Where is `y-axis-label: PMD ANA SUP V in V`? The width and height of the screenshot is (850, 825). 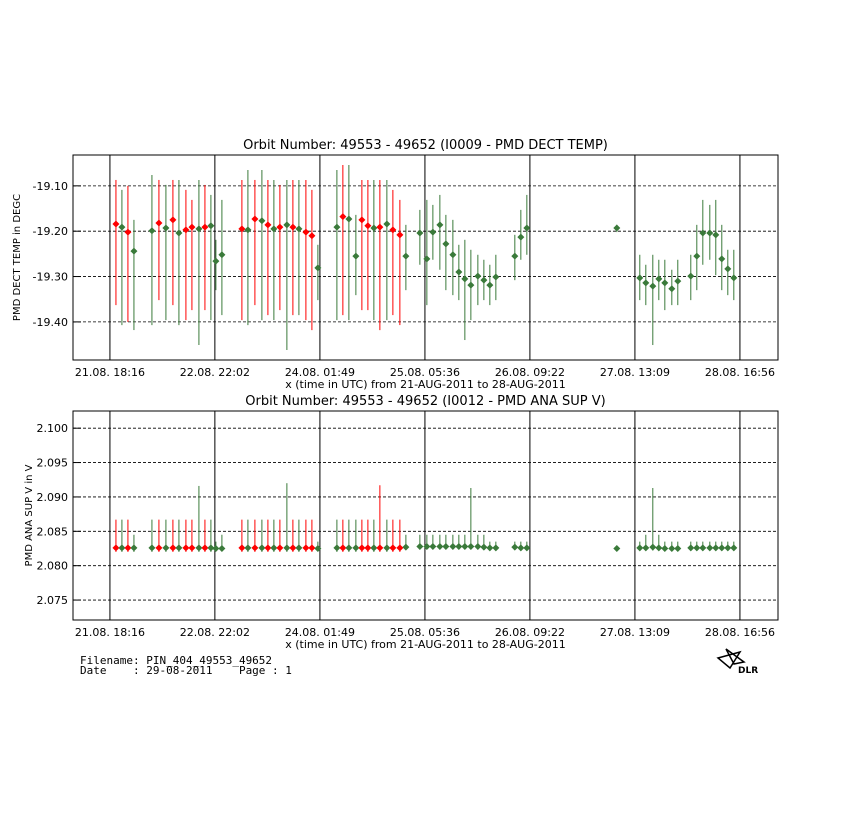 y-axis-label: PMD ANA SUP V in V is located at coordinates (29, 515).